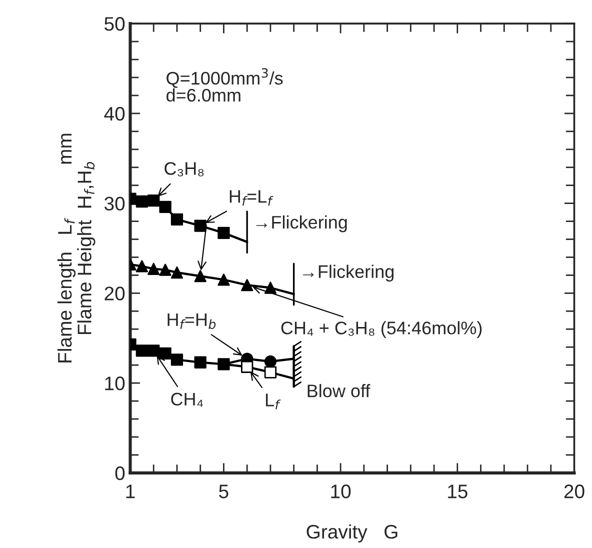  What do you see at coordinates (574, 491) in the screenshot?
I see `x-tick-label: 20` at bounding box center [574, 491].